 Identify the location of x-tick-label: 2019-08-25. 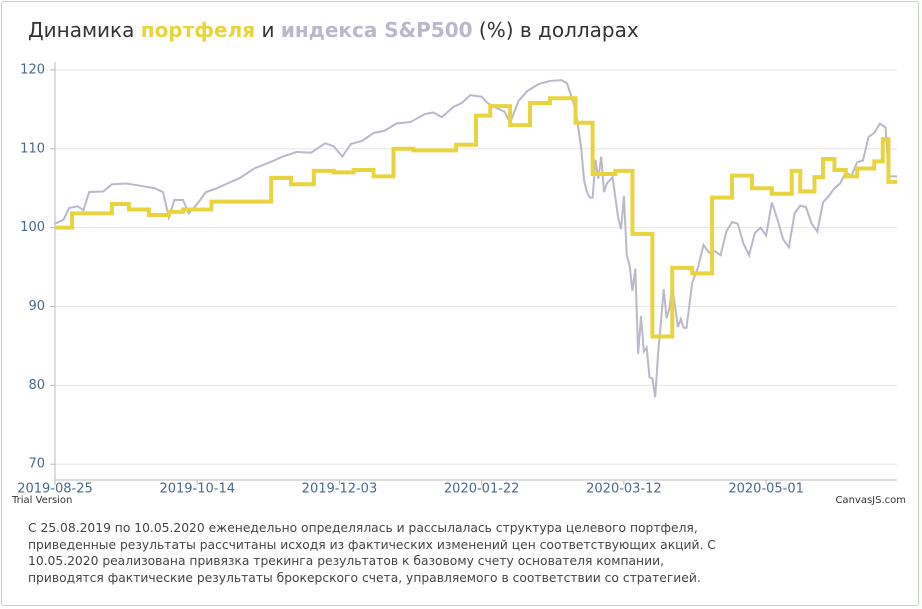
(55, 489).